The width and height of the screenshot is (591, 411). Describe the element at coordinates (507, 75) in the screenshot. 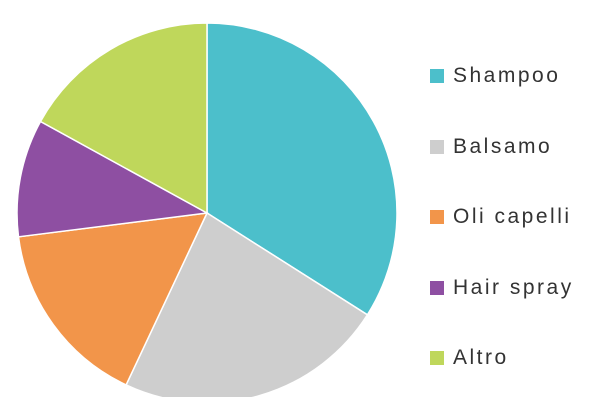

I see `legend-label-shampoo: Shampoo` at that location.